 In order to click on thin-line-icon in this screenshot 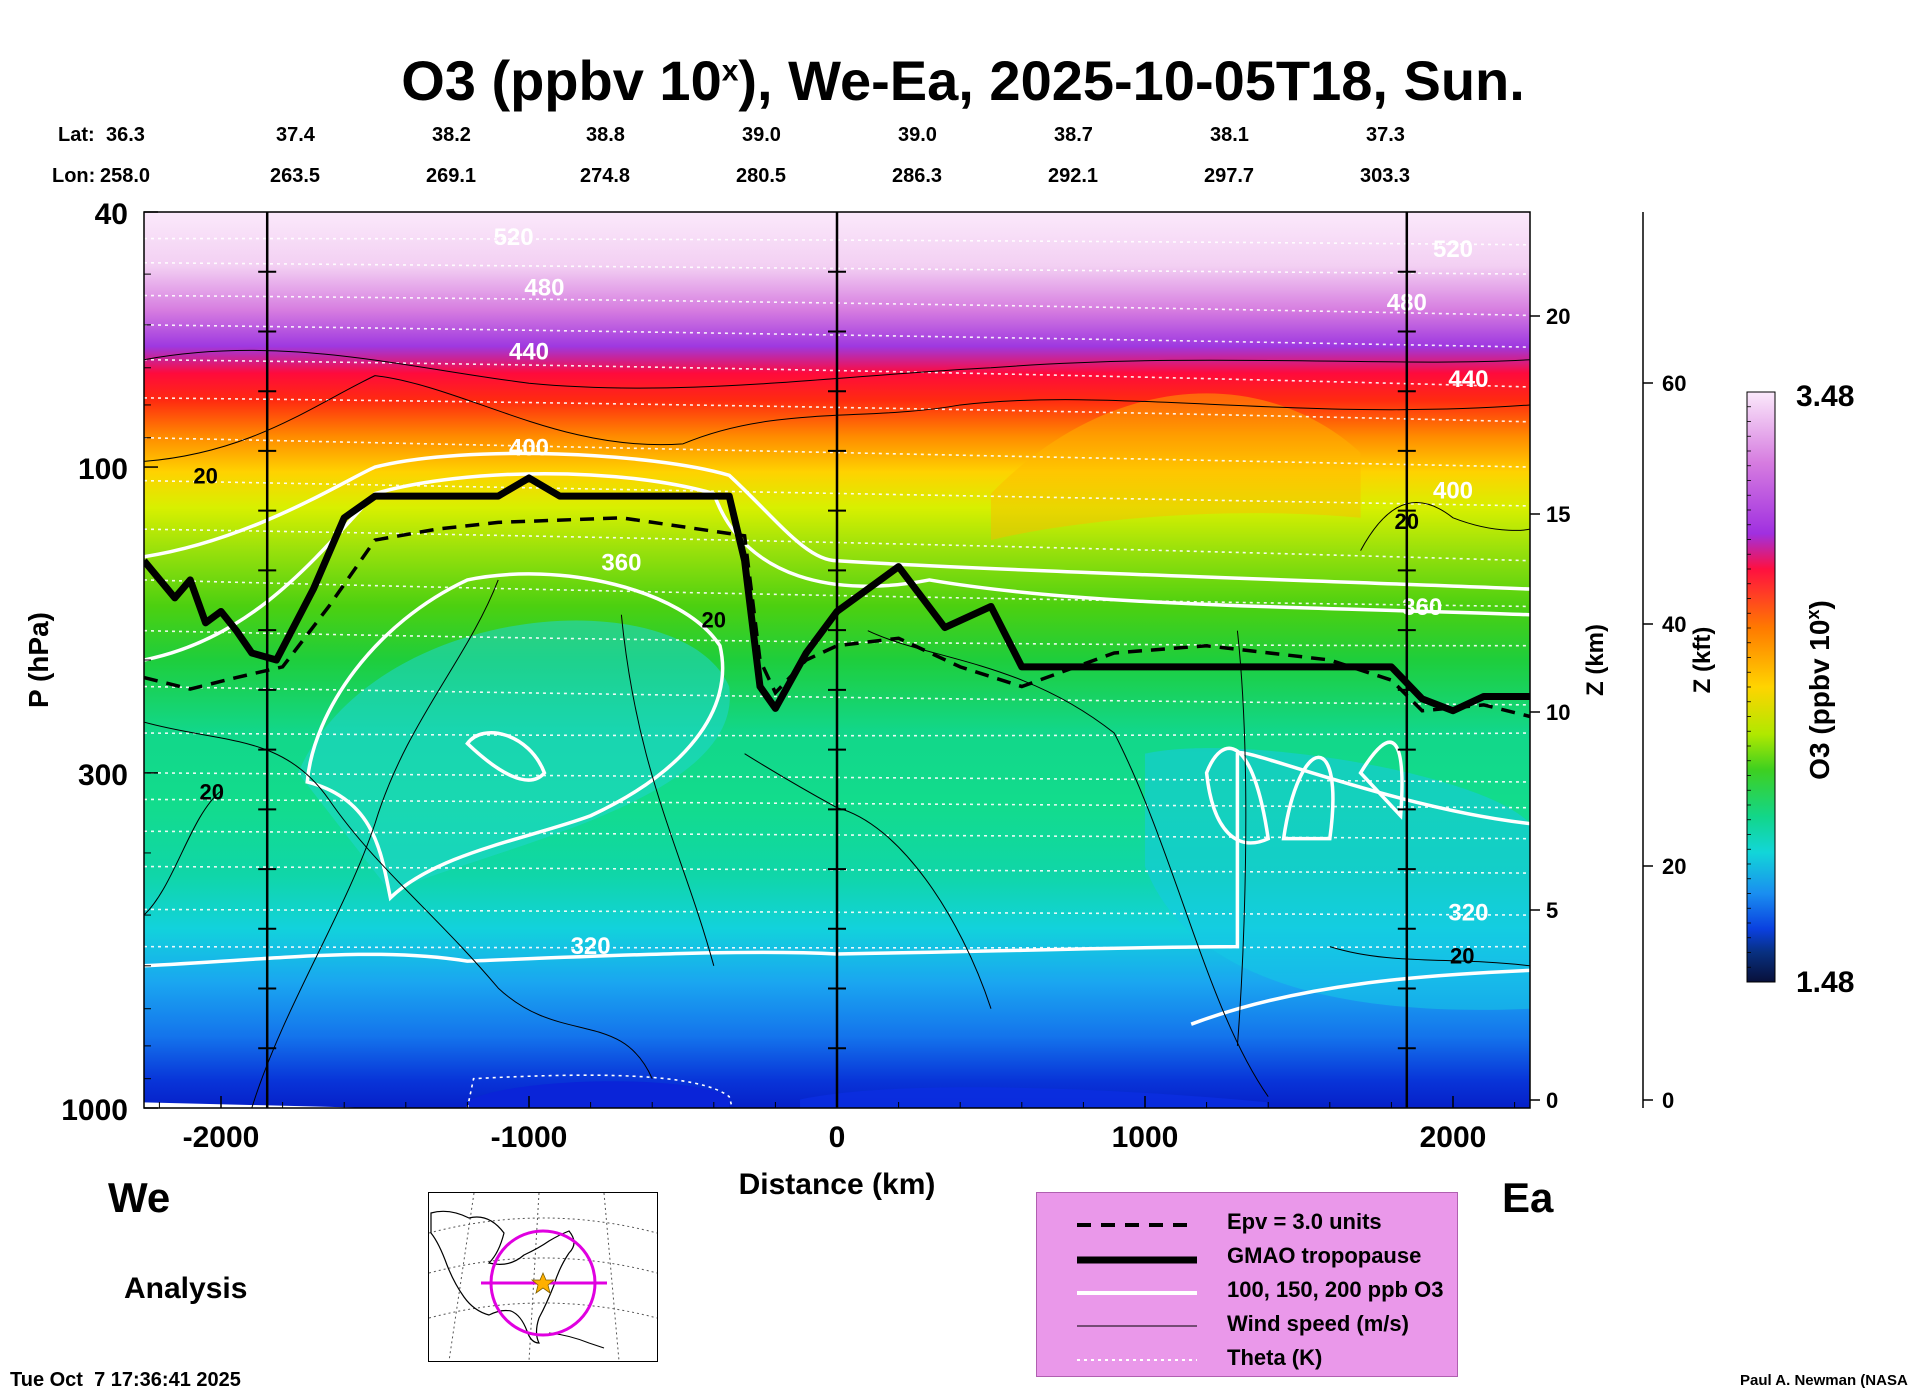, I will do `click(1137, 1326)`.